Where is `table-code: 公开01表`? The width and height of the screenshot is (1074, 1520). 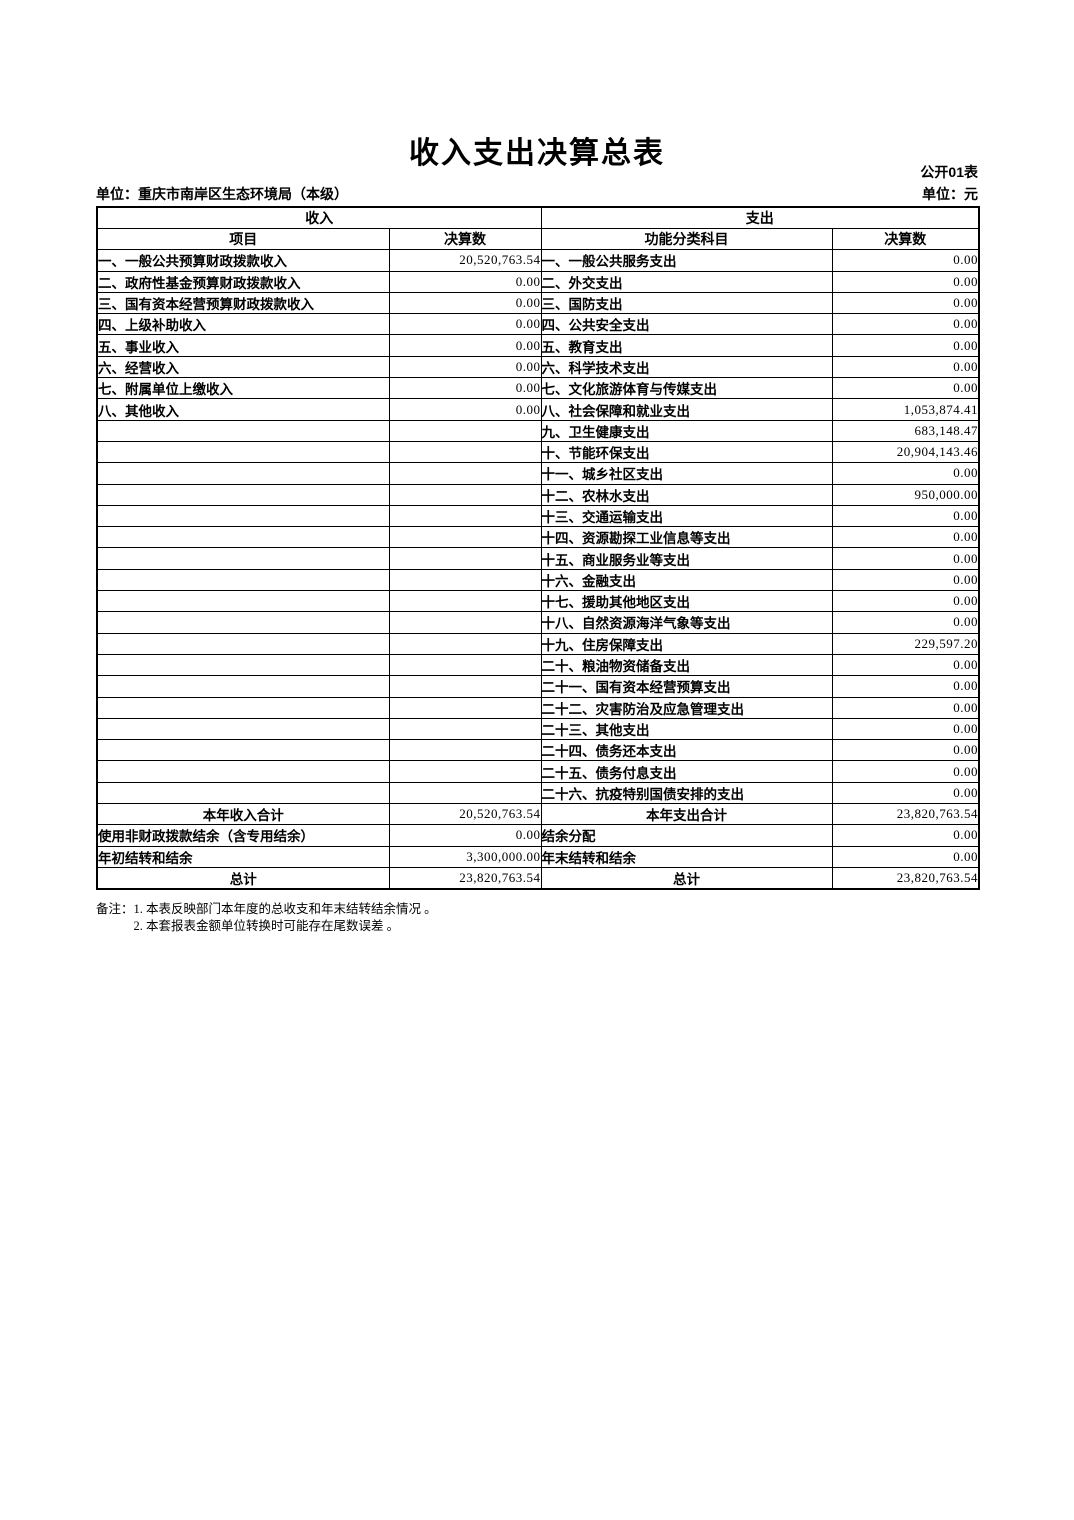
table-code: 公开01表 is located at coordinates (949, 172).